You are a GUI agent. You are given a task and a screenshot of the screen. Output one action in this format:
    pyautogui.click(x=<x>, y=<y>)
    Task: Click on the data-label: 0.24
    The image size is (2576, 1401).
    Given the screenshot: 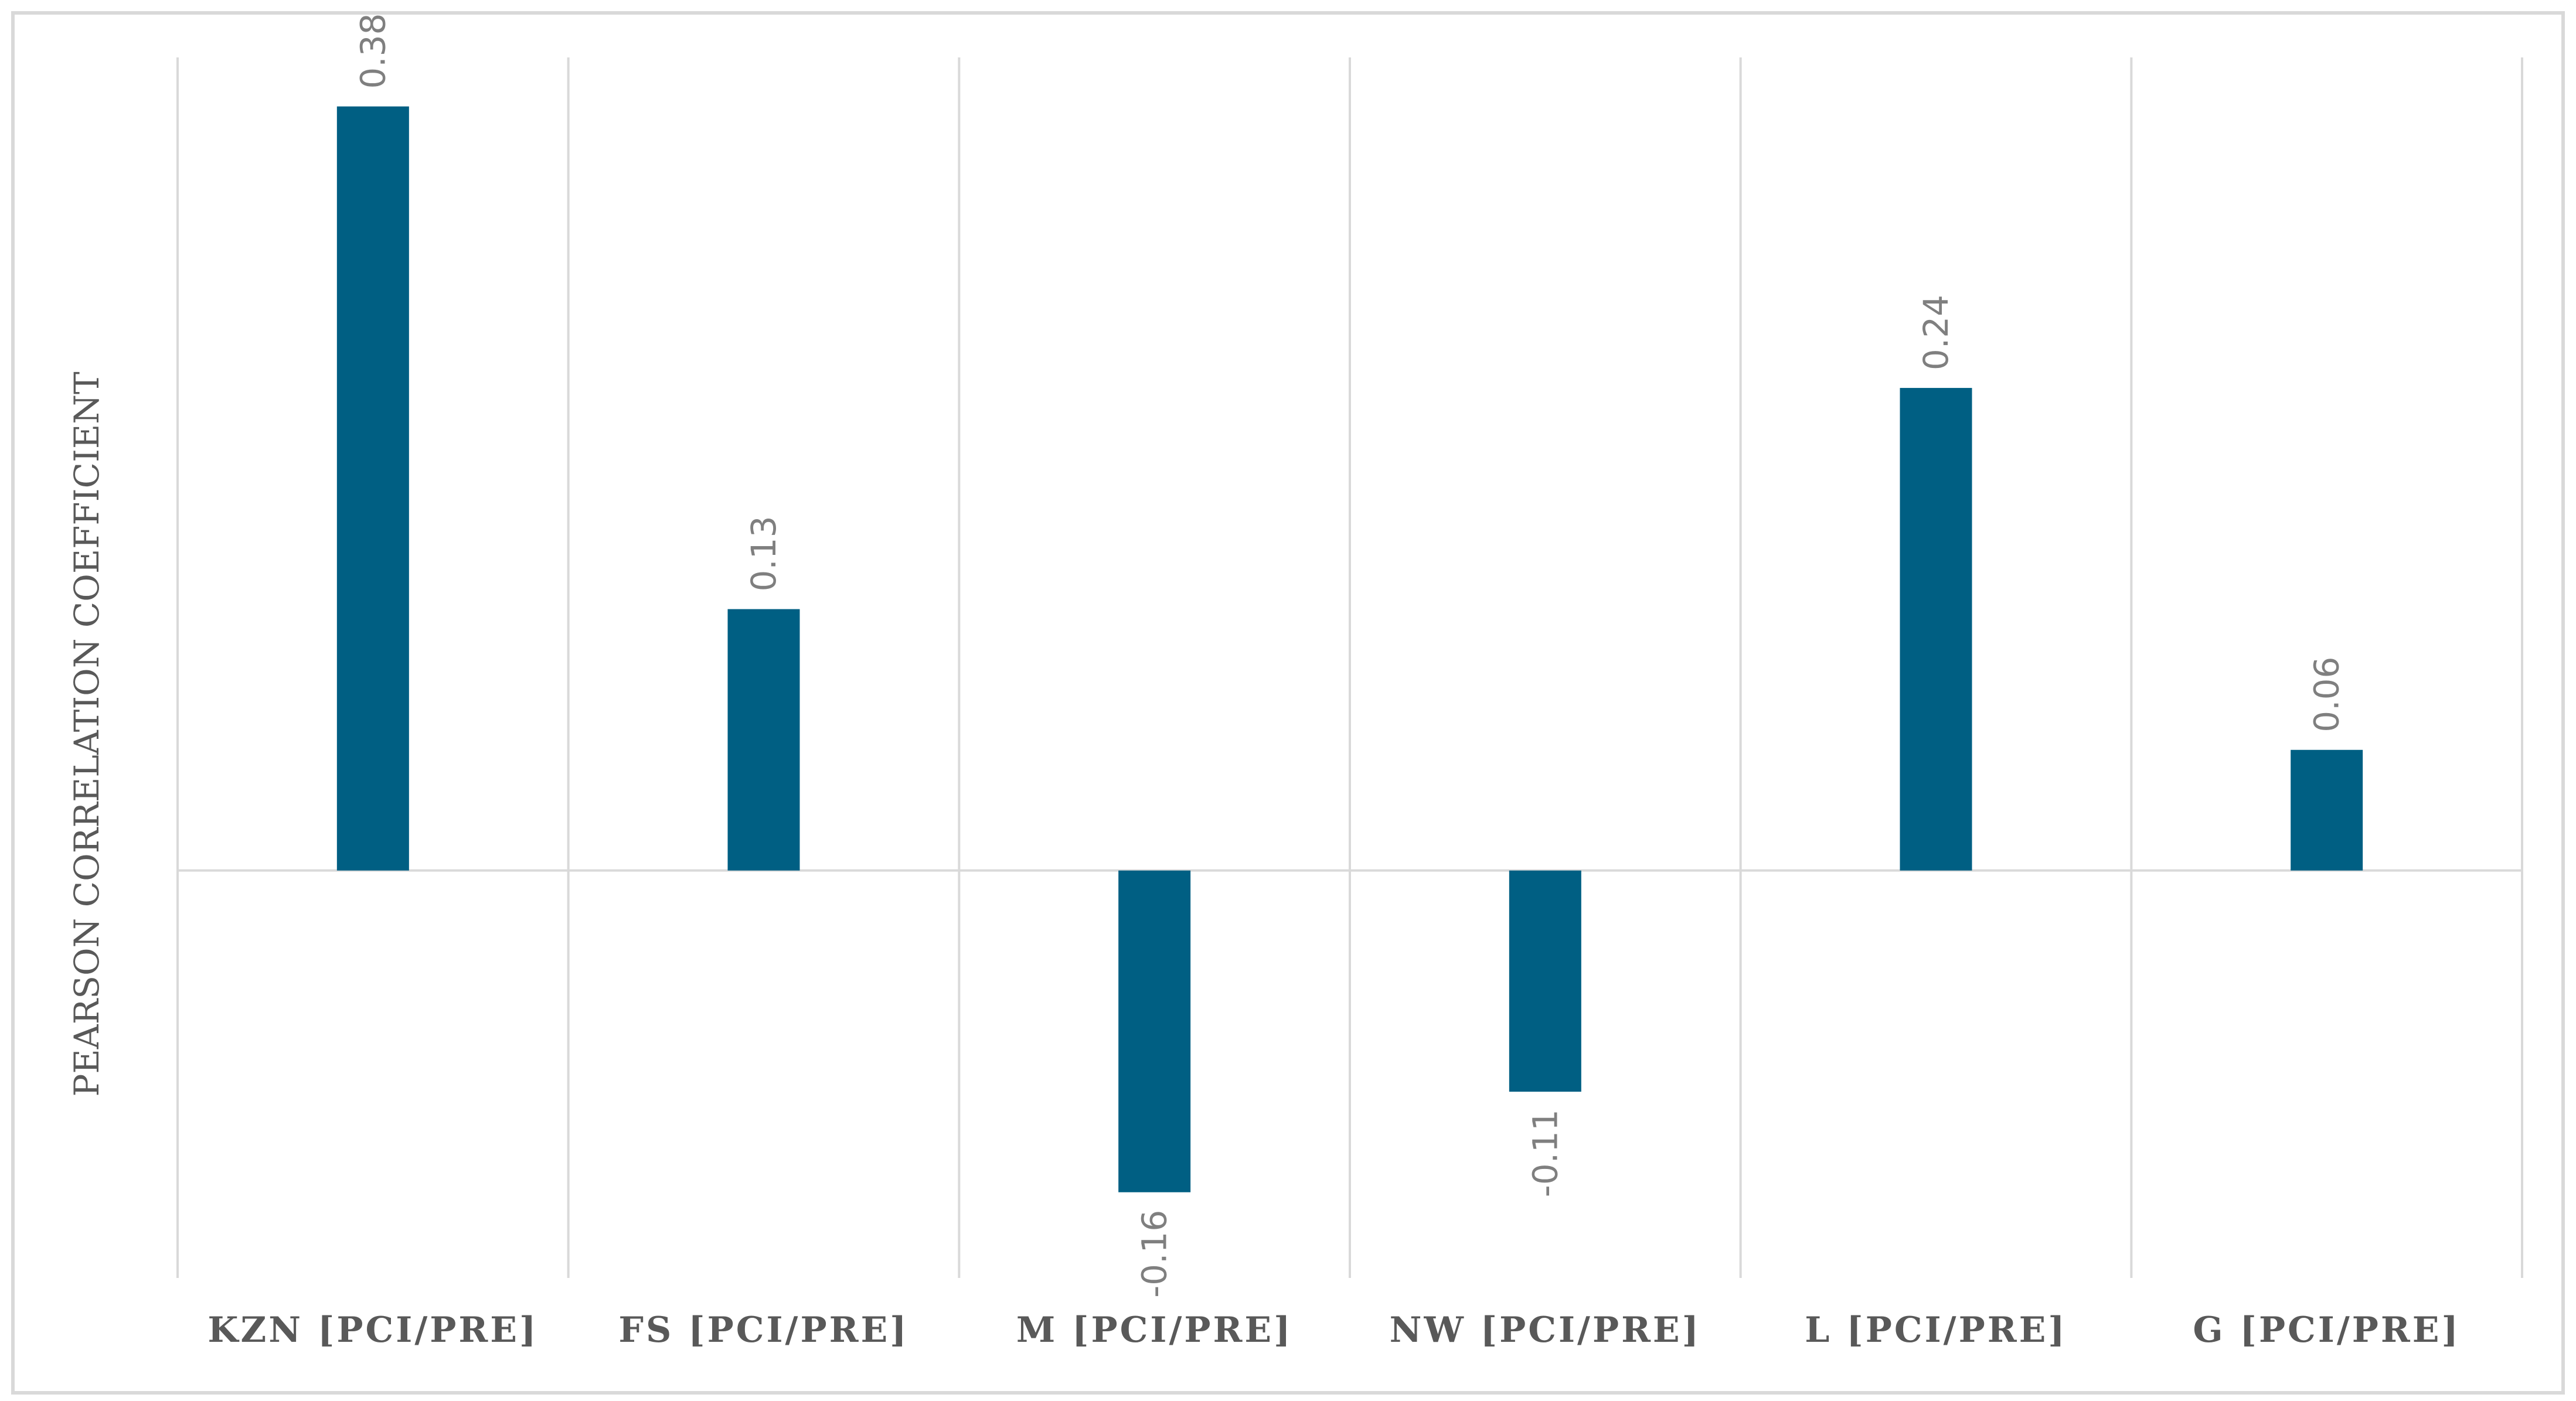 What is the action you would take?
    pyautogui.click(x=1936, y=332)
    